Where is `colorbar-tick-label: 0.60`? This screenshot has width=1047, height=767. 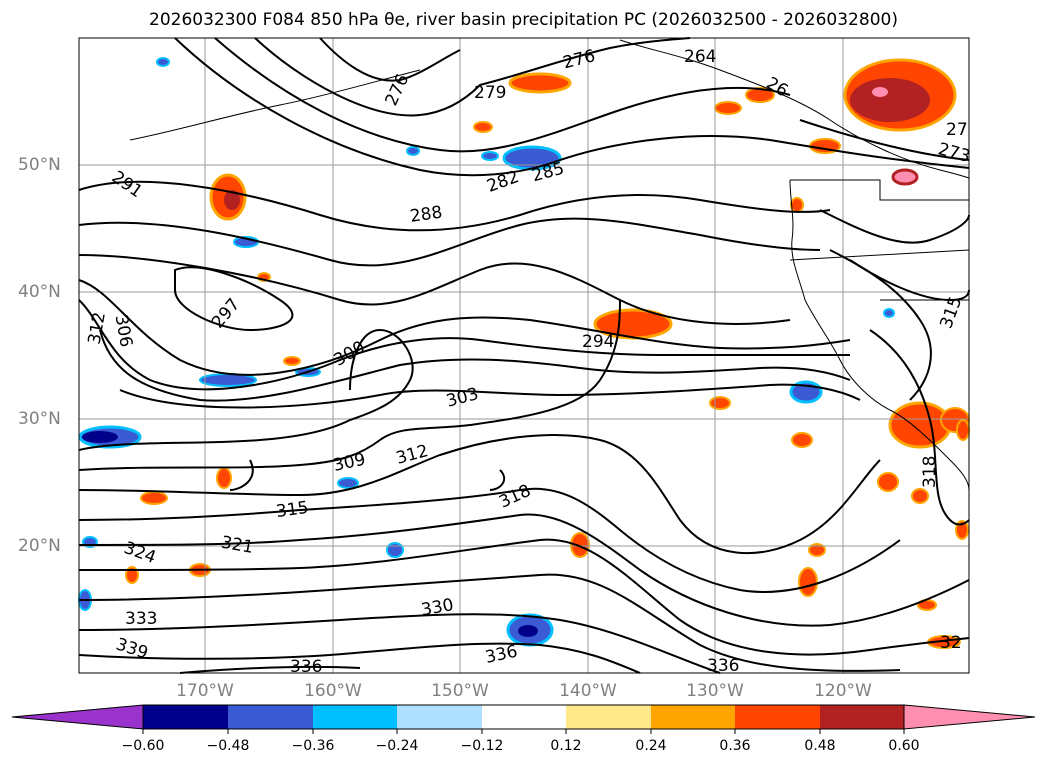 colorbar-tick-label: 0.60 is located at coordinates (904, 746).